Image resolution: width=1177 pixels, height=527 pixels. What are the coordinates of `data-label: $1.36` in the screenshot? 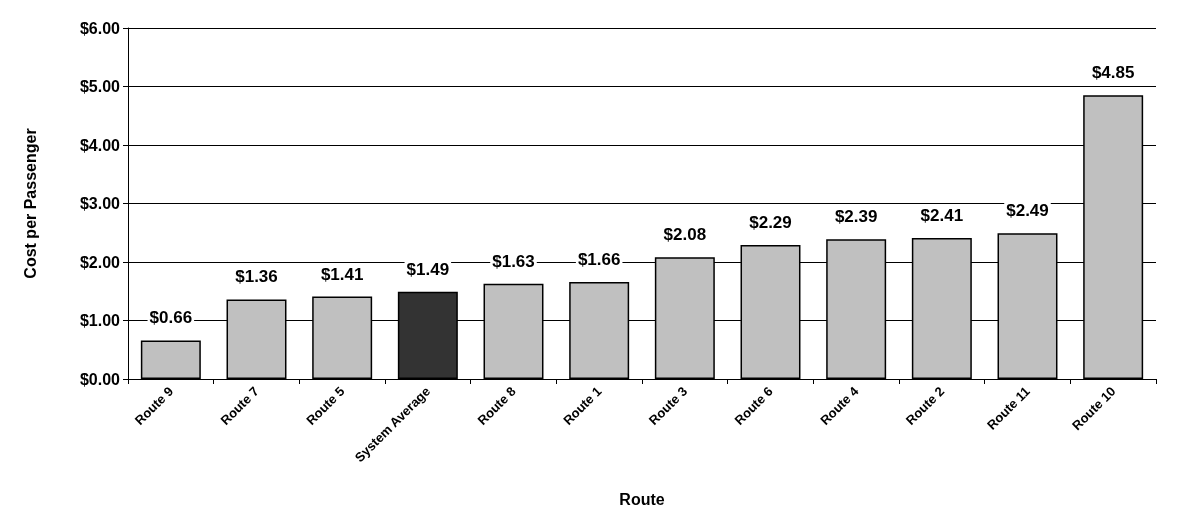 It's located at (256, 277).